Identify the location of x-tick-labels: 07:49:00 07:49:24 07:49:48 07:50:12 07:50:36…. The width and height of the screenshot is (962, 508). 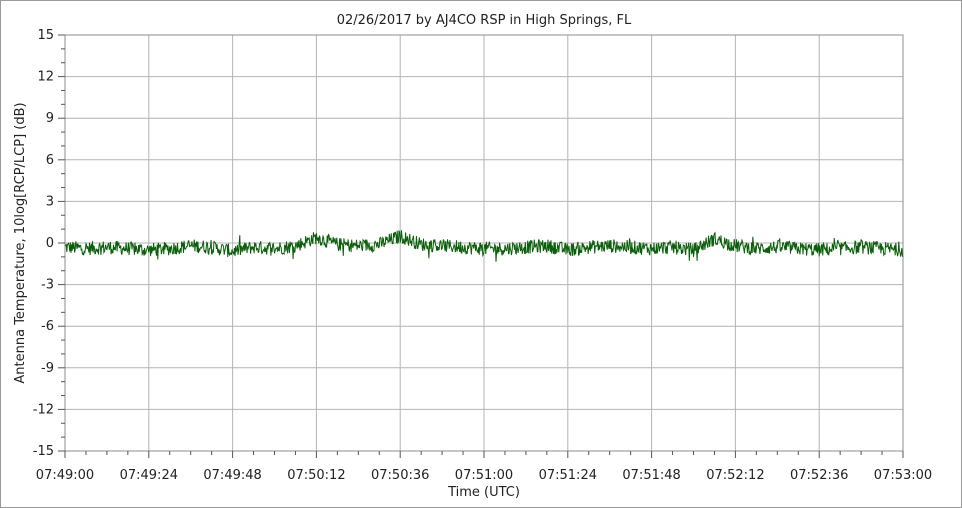
(484, 475).